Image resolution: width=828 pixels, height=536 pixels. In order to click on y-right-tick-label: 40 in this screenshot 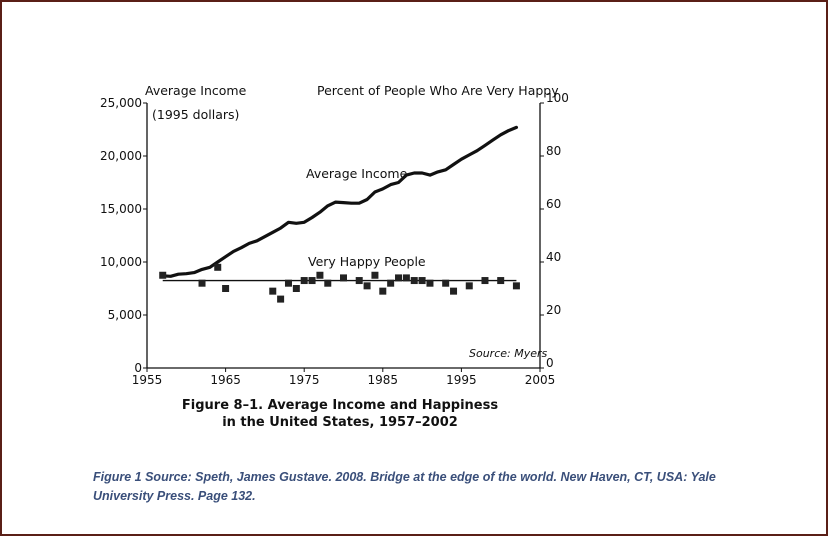, I will do `click(553, 257)`.